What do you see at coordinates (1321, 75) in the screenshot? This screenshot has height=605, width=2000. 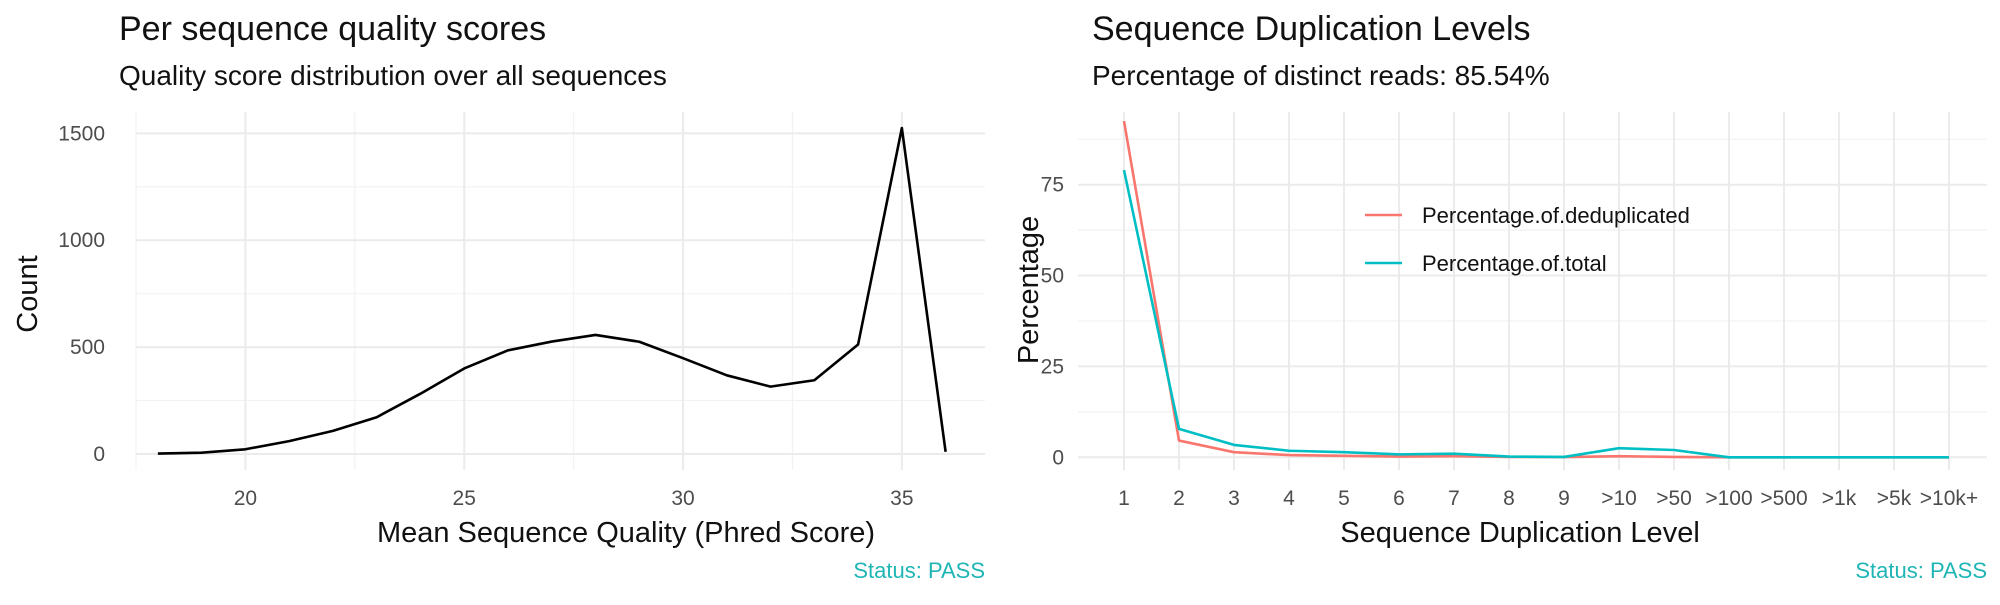 I see `duplication-chart-subtitle: Percentage of distinct reads: 85.54%` at bounding box center [1321, 75].